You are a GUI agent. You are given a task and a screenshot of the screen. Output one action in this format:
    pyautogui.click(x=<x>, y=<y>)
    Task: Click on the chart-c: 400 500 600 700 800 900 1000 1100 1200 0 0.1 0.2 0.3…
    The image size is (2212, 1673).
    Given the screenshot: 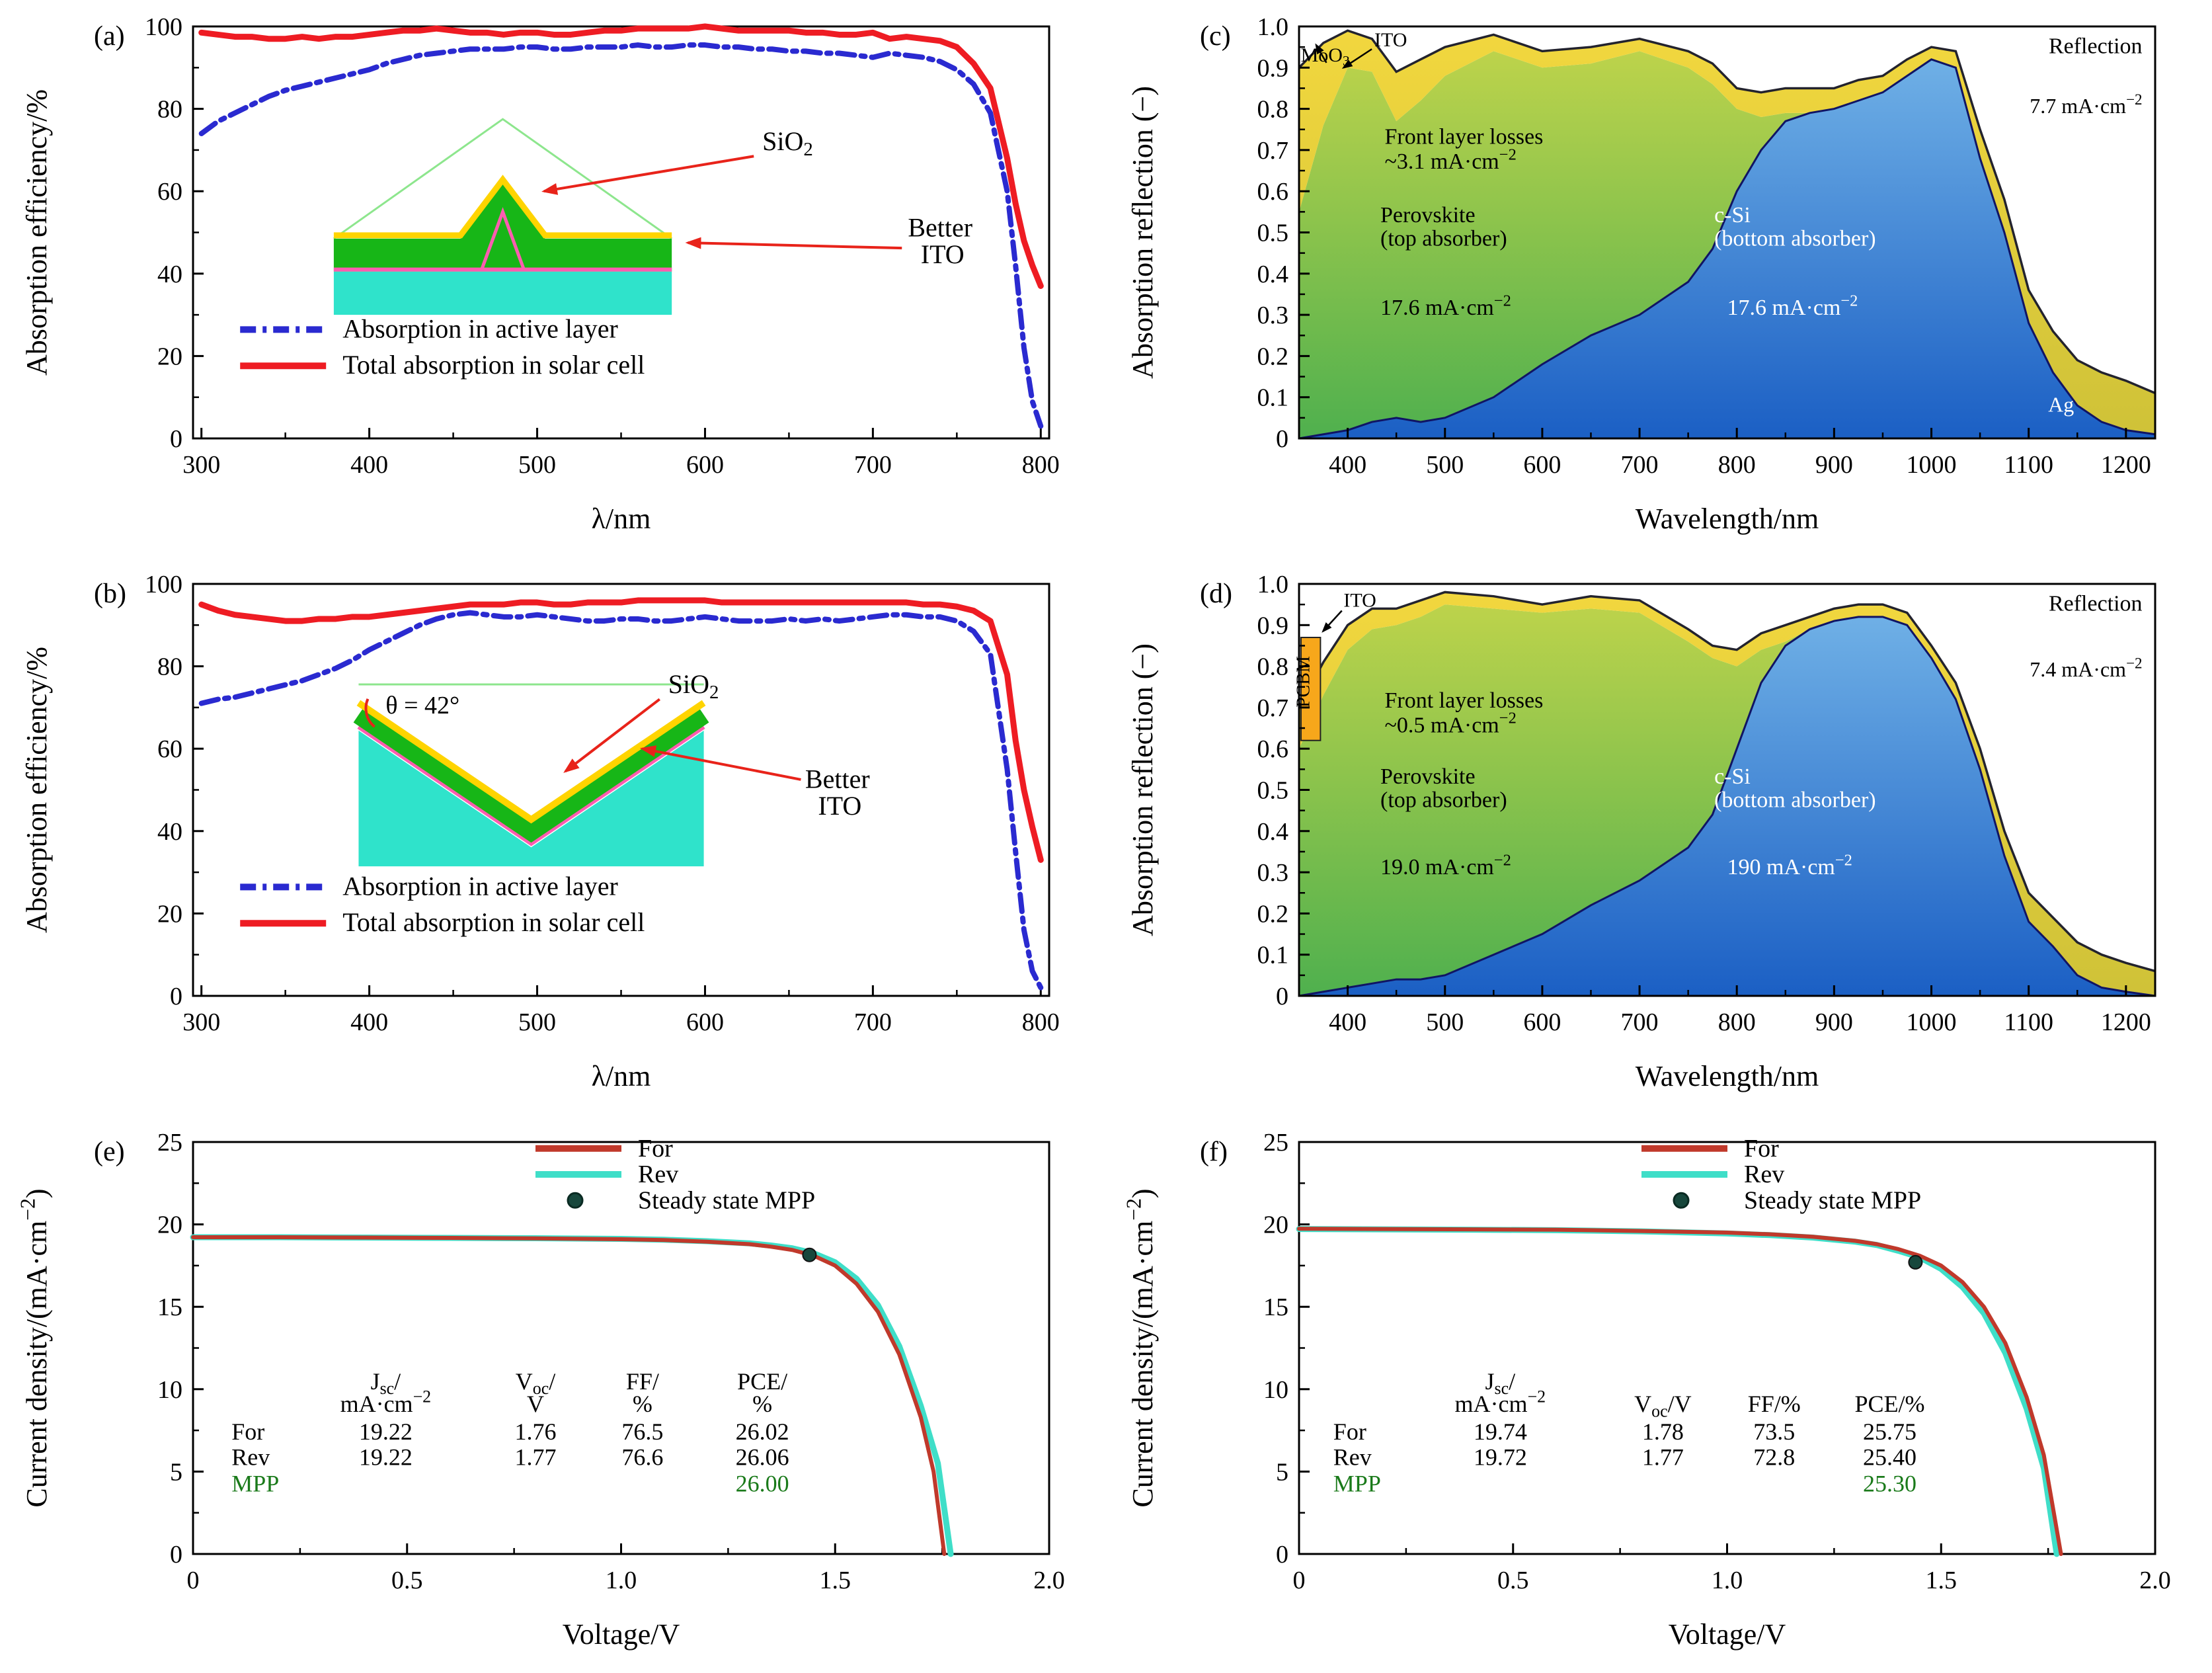 What is the action you would take?
    pyautogui.click(x=1641, y=274)
    